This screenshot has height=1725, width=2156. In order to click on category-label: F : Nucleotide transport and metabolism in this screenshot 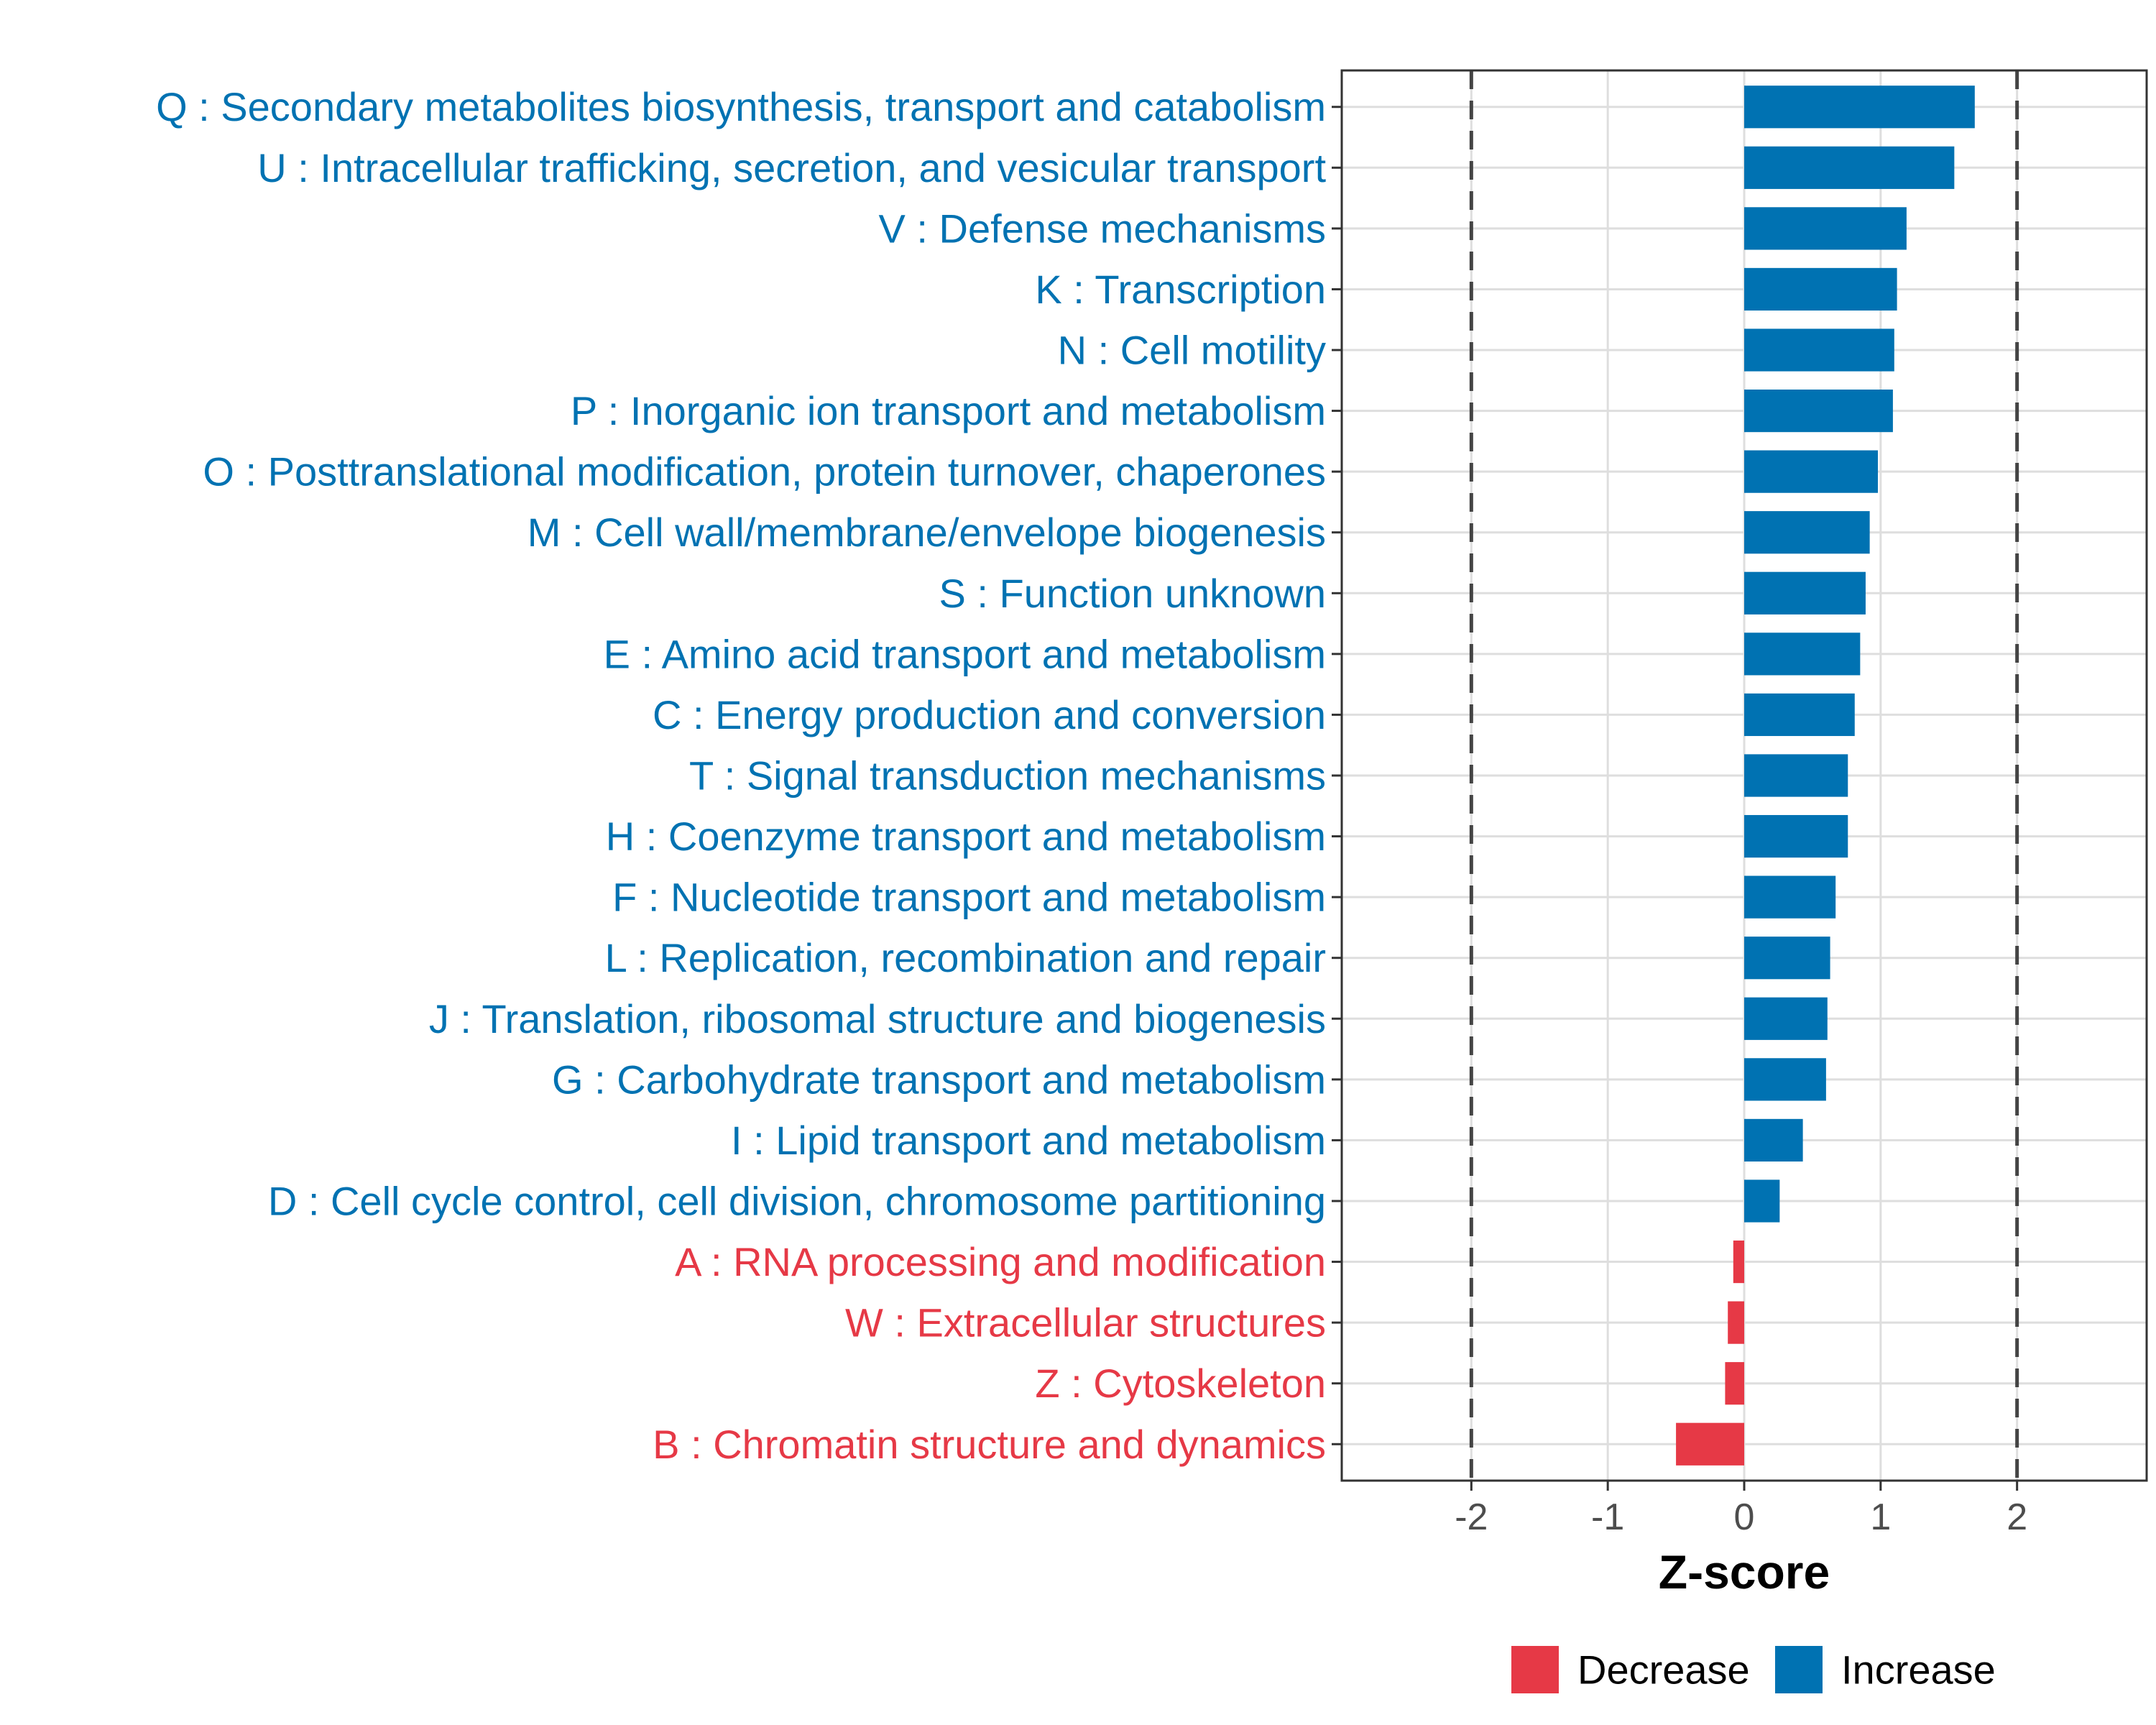, I will do `click(969, 897)`.